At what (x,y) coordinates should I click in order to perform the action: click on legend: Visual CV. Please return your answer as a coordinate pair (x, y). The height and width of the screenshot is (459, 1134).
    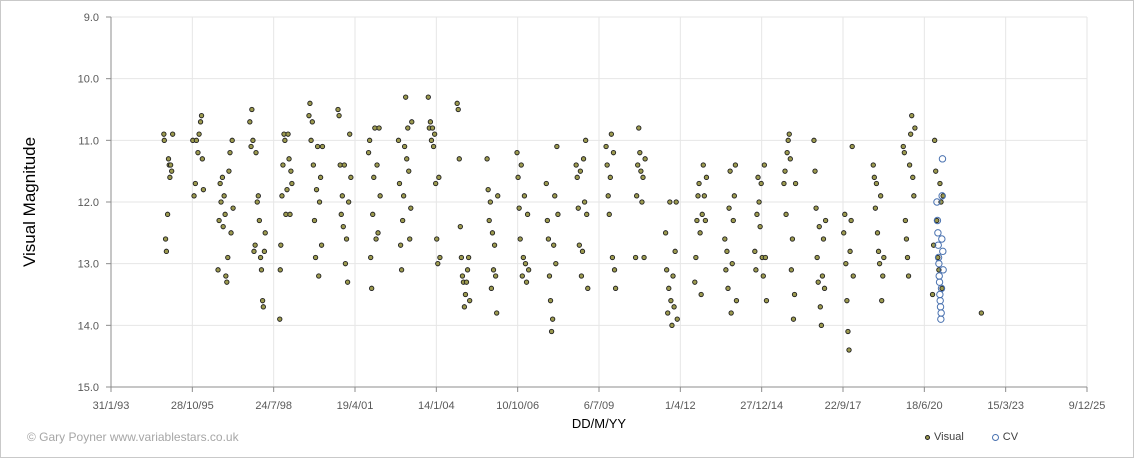
    Looking at the image, I should click on (971, 437).